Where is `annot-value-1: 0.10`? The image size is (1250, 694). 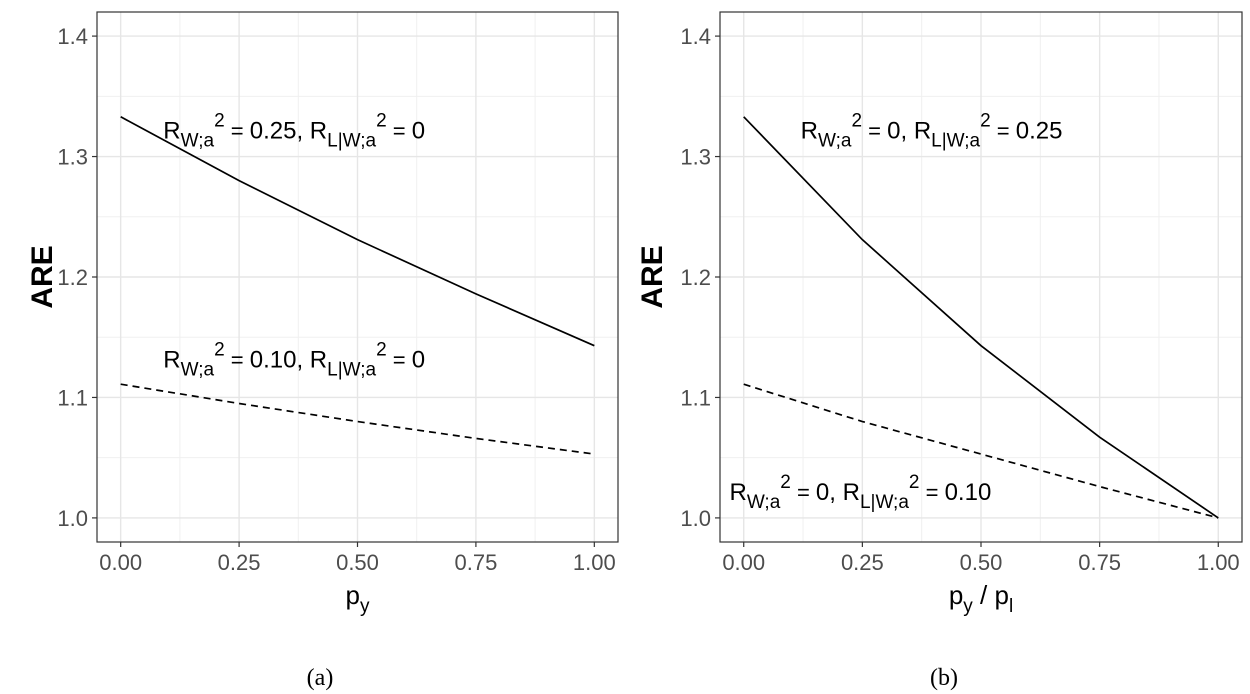
annot-value-1: 0.10 is located at coordinates (273, 359).